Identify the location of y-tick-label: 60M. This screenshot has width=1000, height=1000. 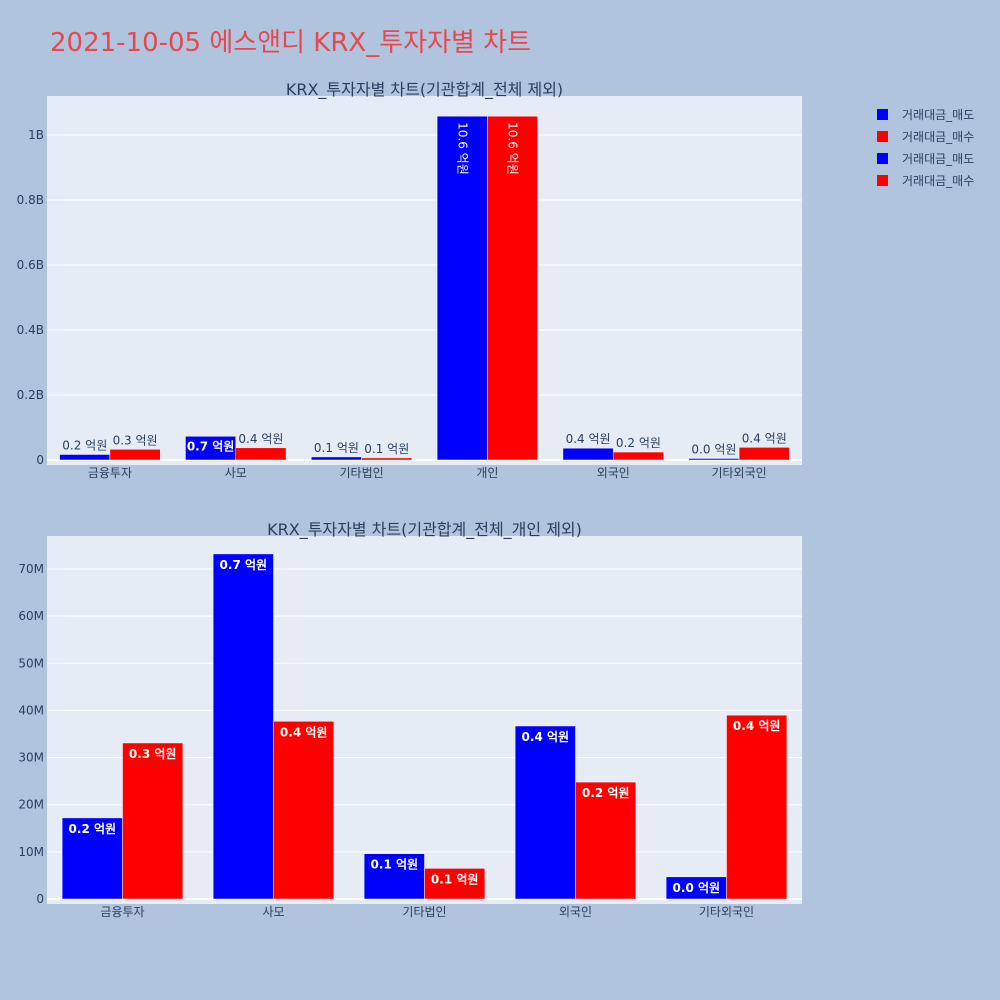
(31, 616).